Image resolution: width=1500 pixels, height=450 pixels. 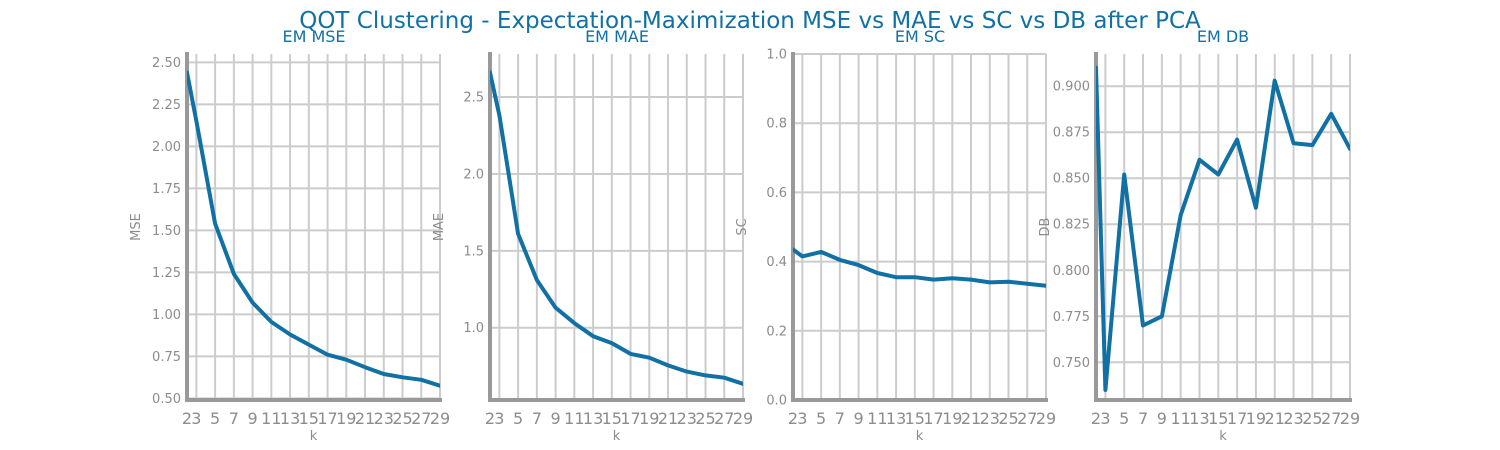 What do you see at coordinates (1071, 225) in the screenshot?
I see `y-tick-label: 0.825` at bounding box center [1071, 225].